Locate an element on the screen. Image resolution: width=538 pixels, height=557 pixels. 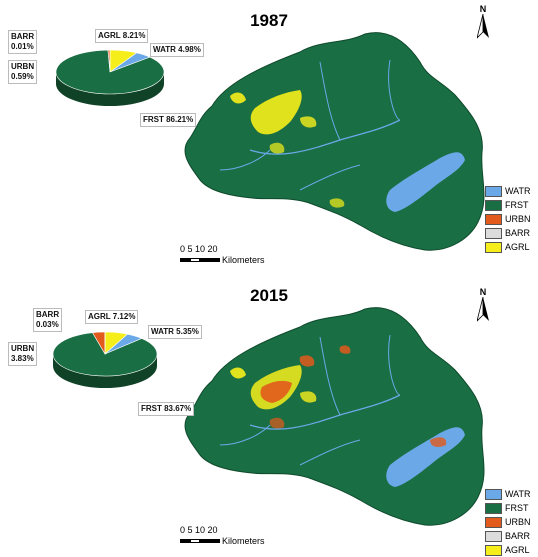
pie-label-agrl: AGRL 8.21% is located at coordinates (121, 36).